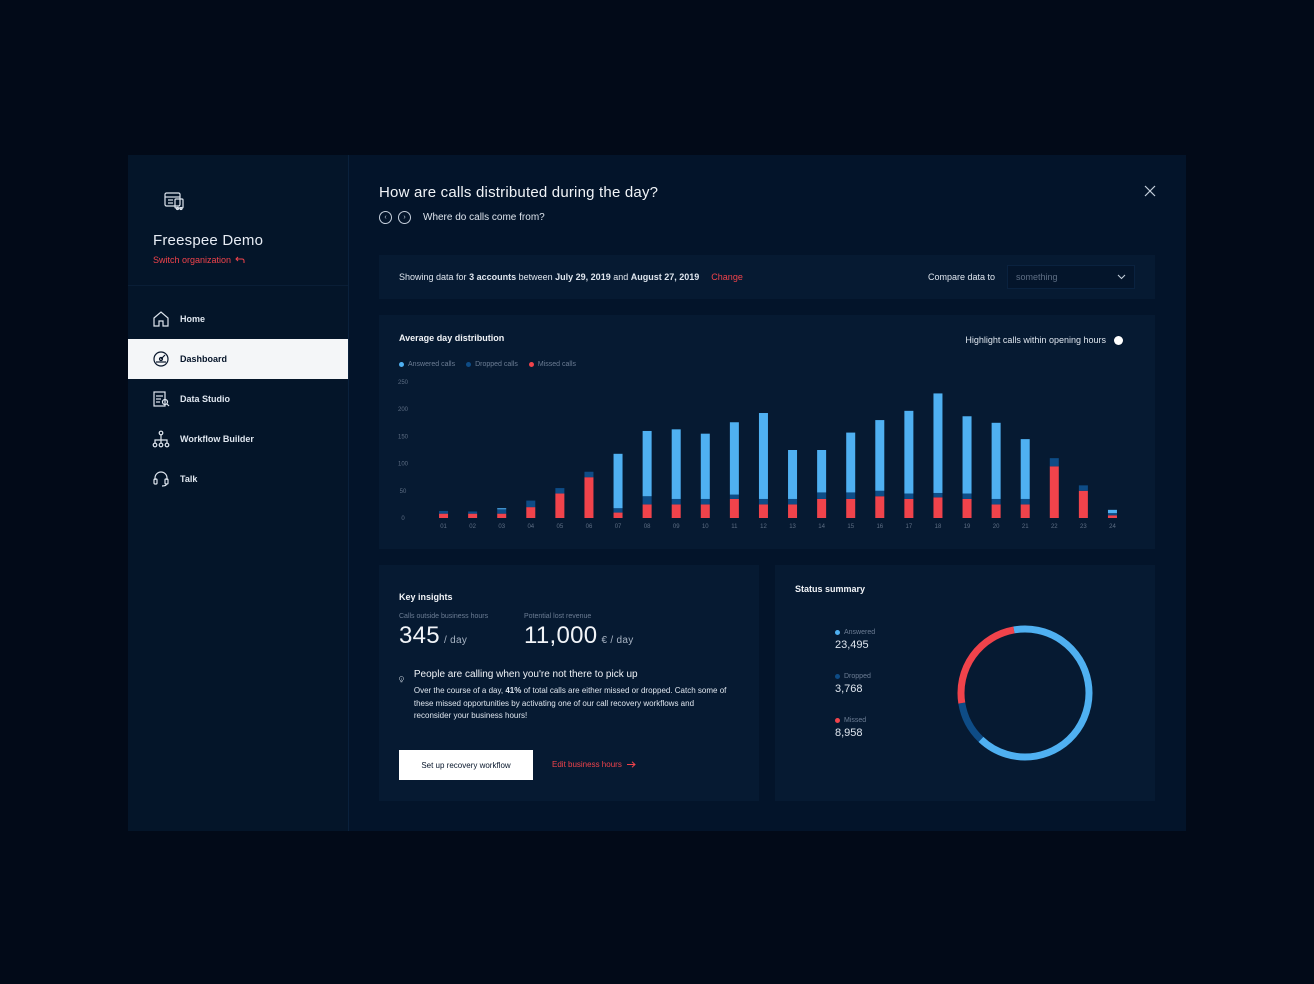 This screenshot has width=1314, height=984. What do you see at coordinates (419, 635) in the screenshot?
I see `metric-value: 345` at bounding box center [419, 635].